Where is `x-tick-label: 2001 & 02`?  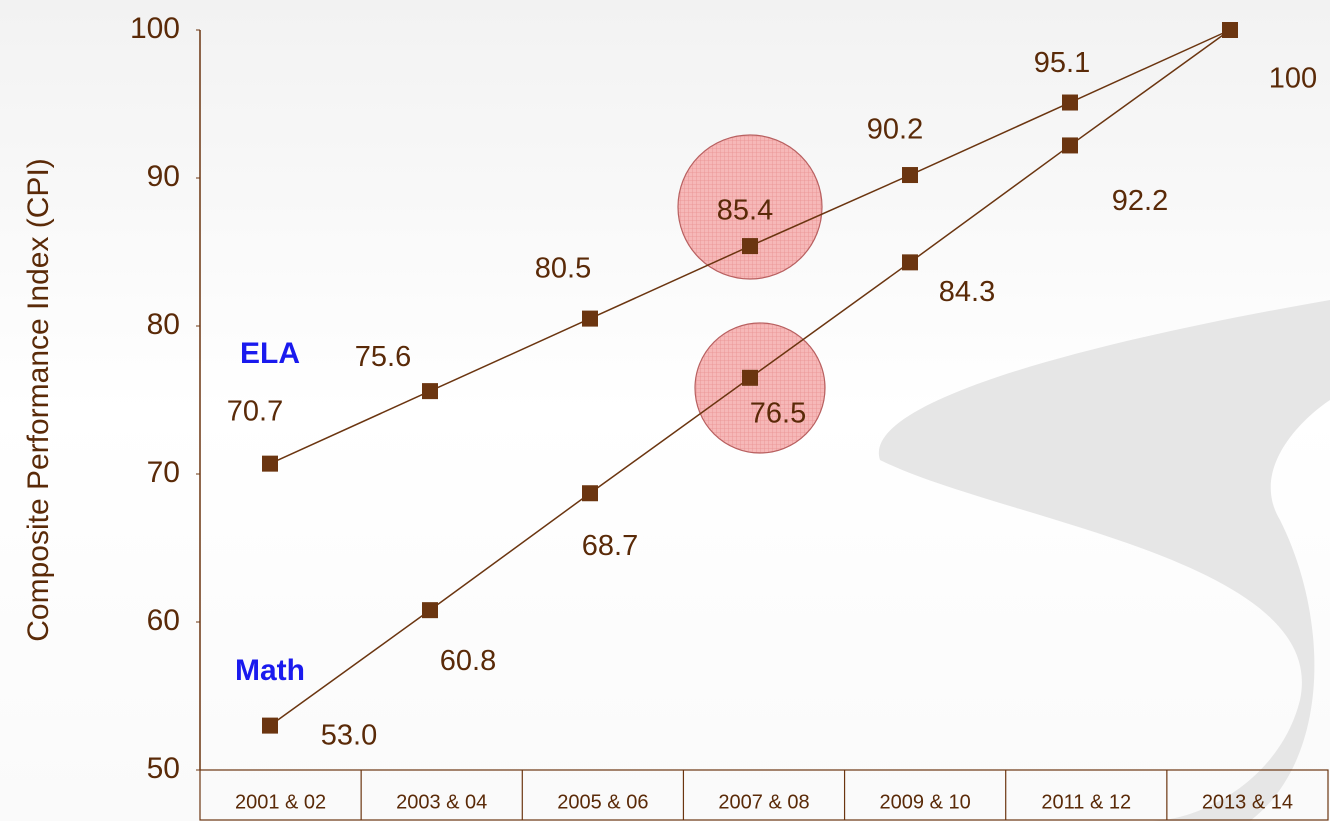 x-tick-label: 2001 & 02 is located at coordinates (280, 802).